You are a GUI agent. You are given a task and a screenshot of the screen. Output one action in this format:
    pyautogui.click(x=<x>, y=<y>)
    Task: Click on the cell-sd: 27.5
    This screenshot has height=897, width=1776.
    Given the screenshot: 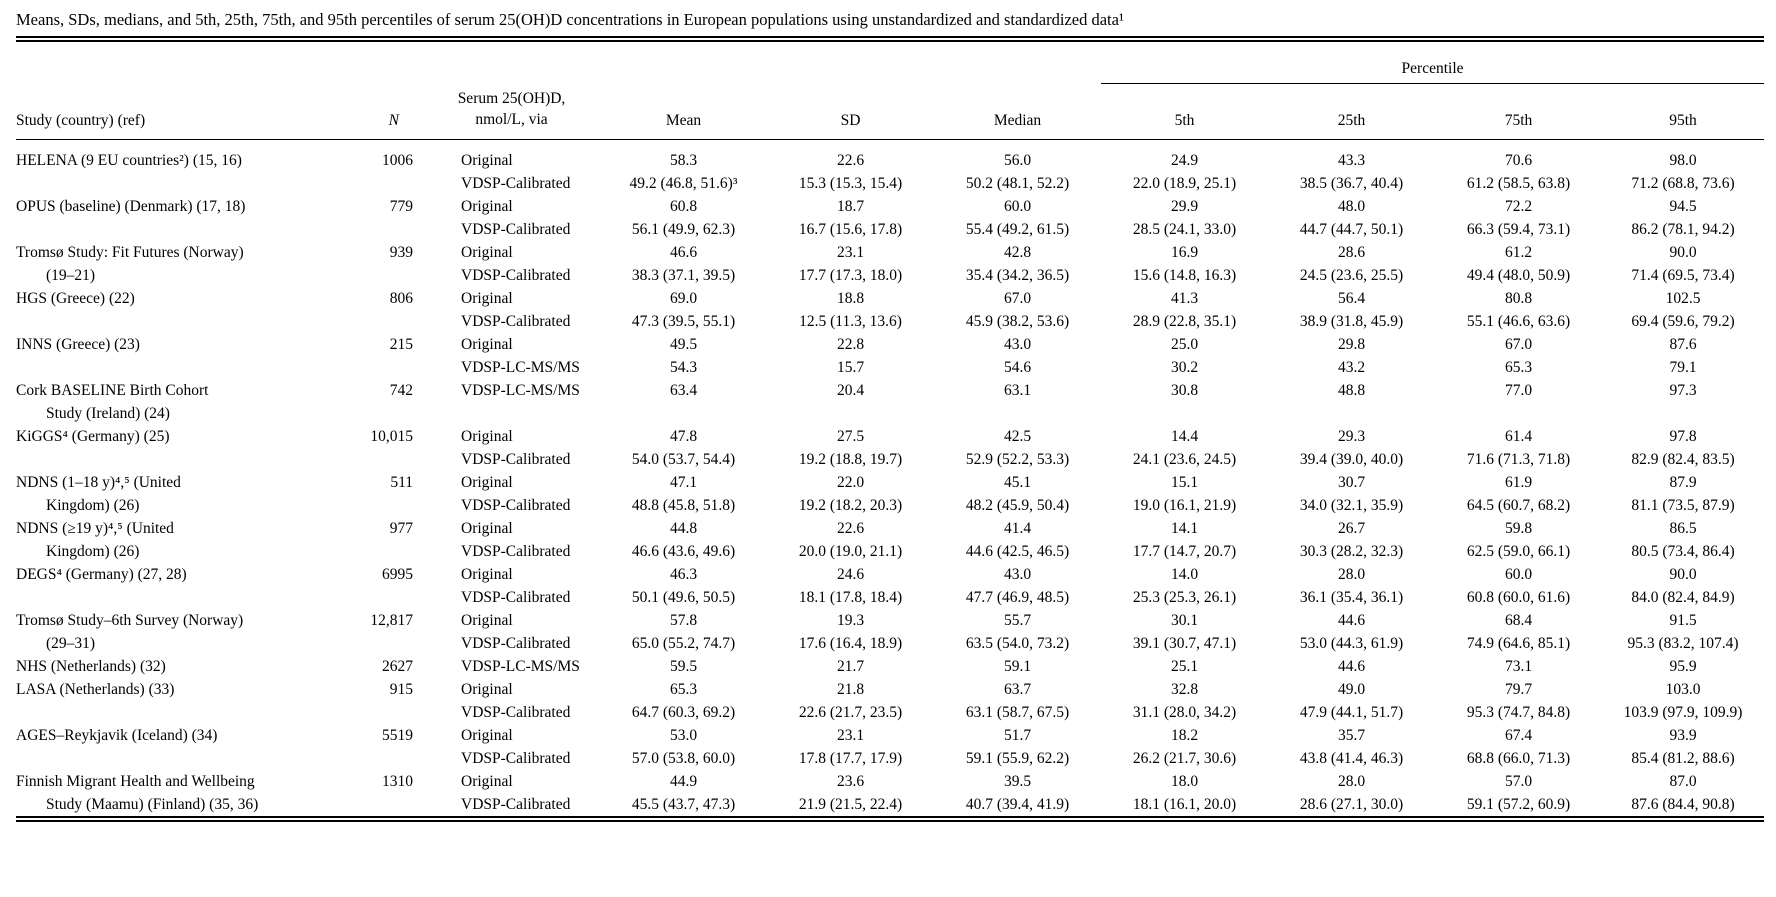 What is the action you would take?
    pyautogui.click(x=850, y=436)
    